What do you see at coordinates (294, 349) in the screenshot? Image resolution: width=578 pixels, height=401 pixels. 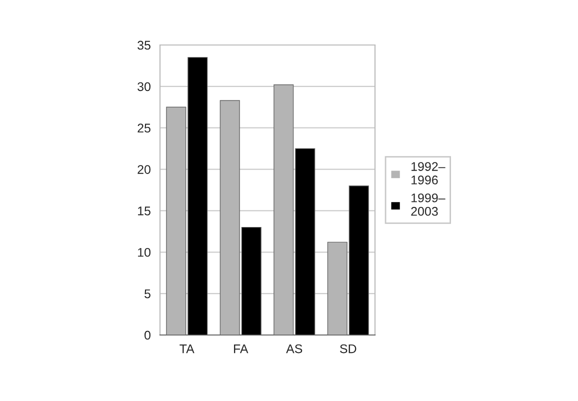 I see `x-tick-label: AS` at bounding box center [294, 349].